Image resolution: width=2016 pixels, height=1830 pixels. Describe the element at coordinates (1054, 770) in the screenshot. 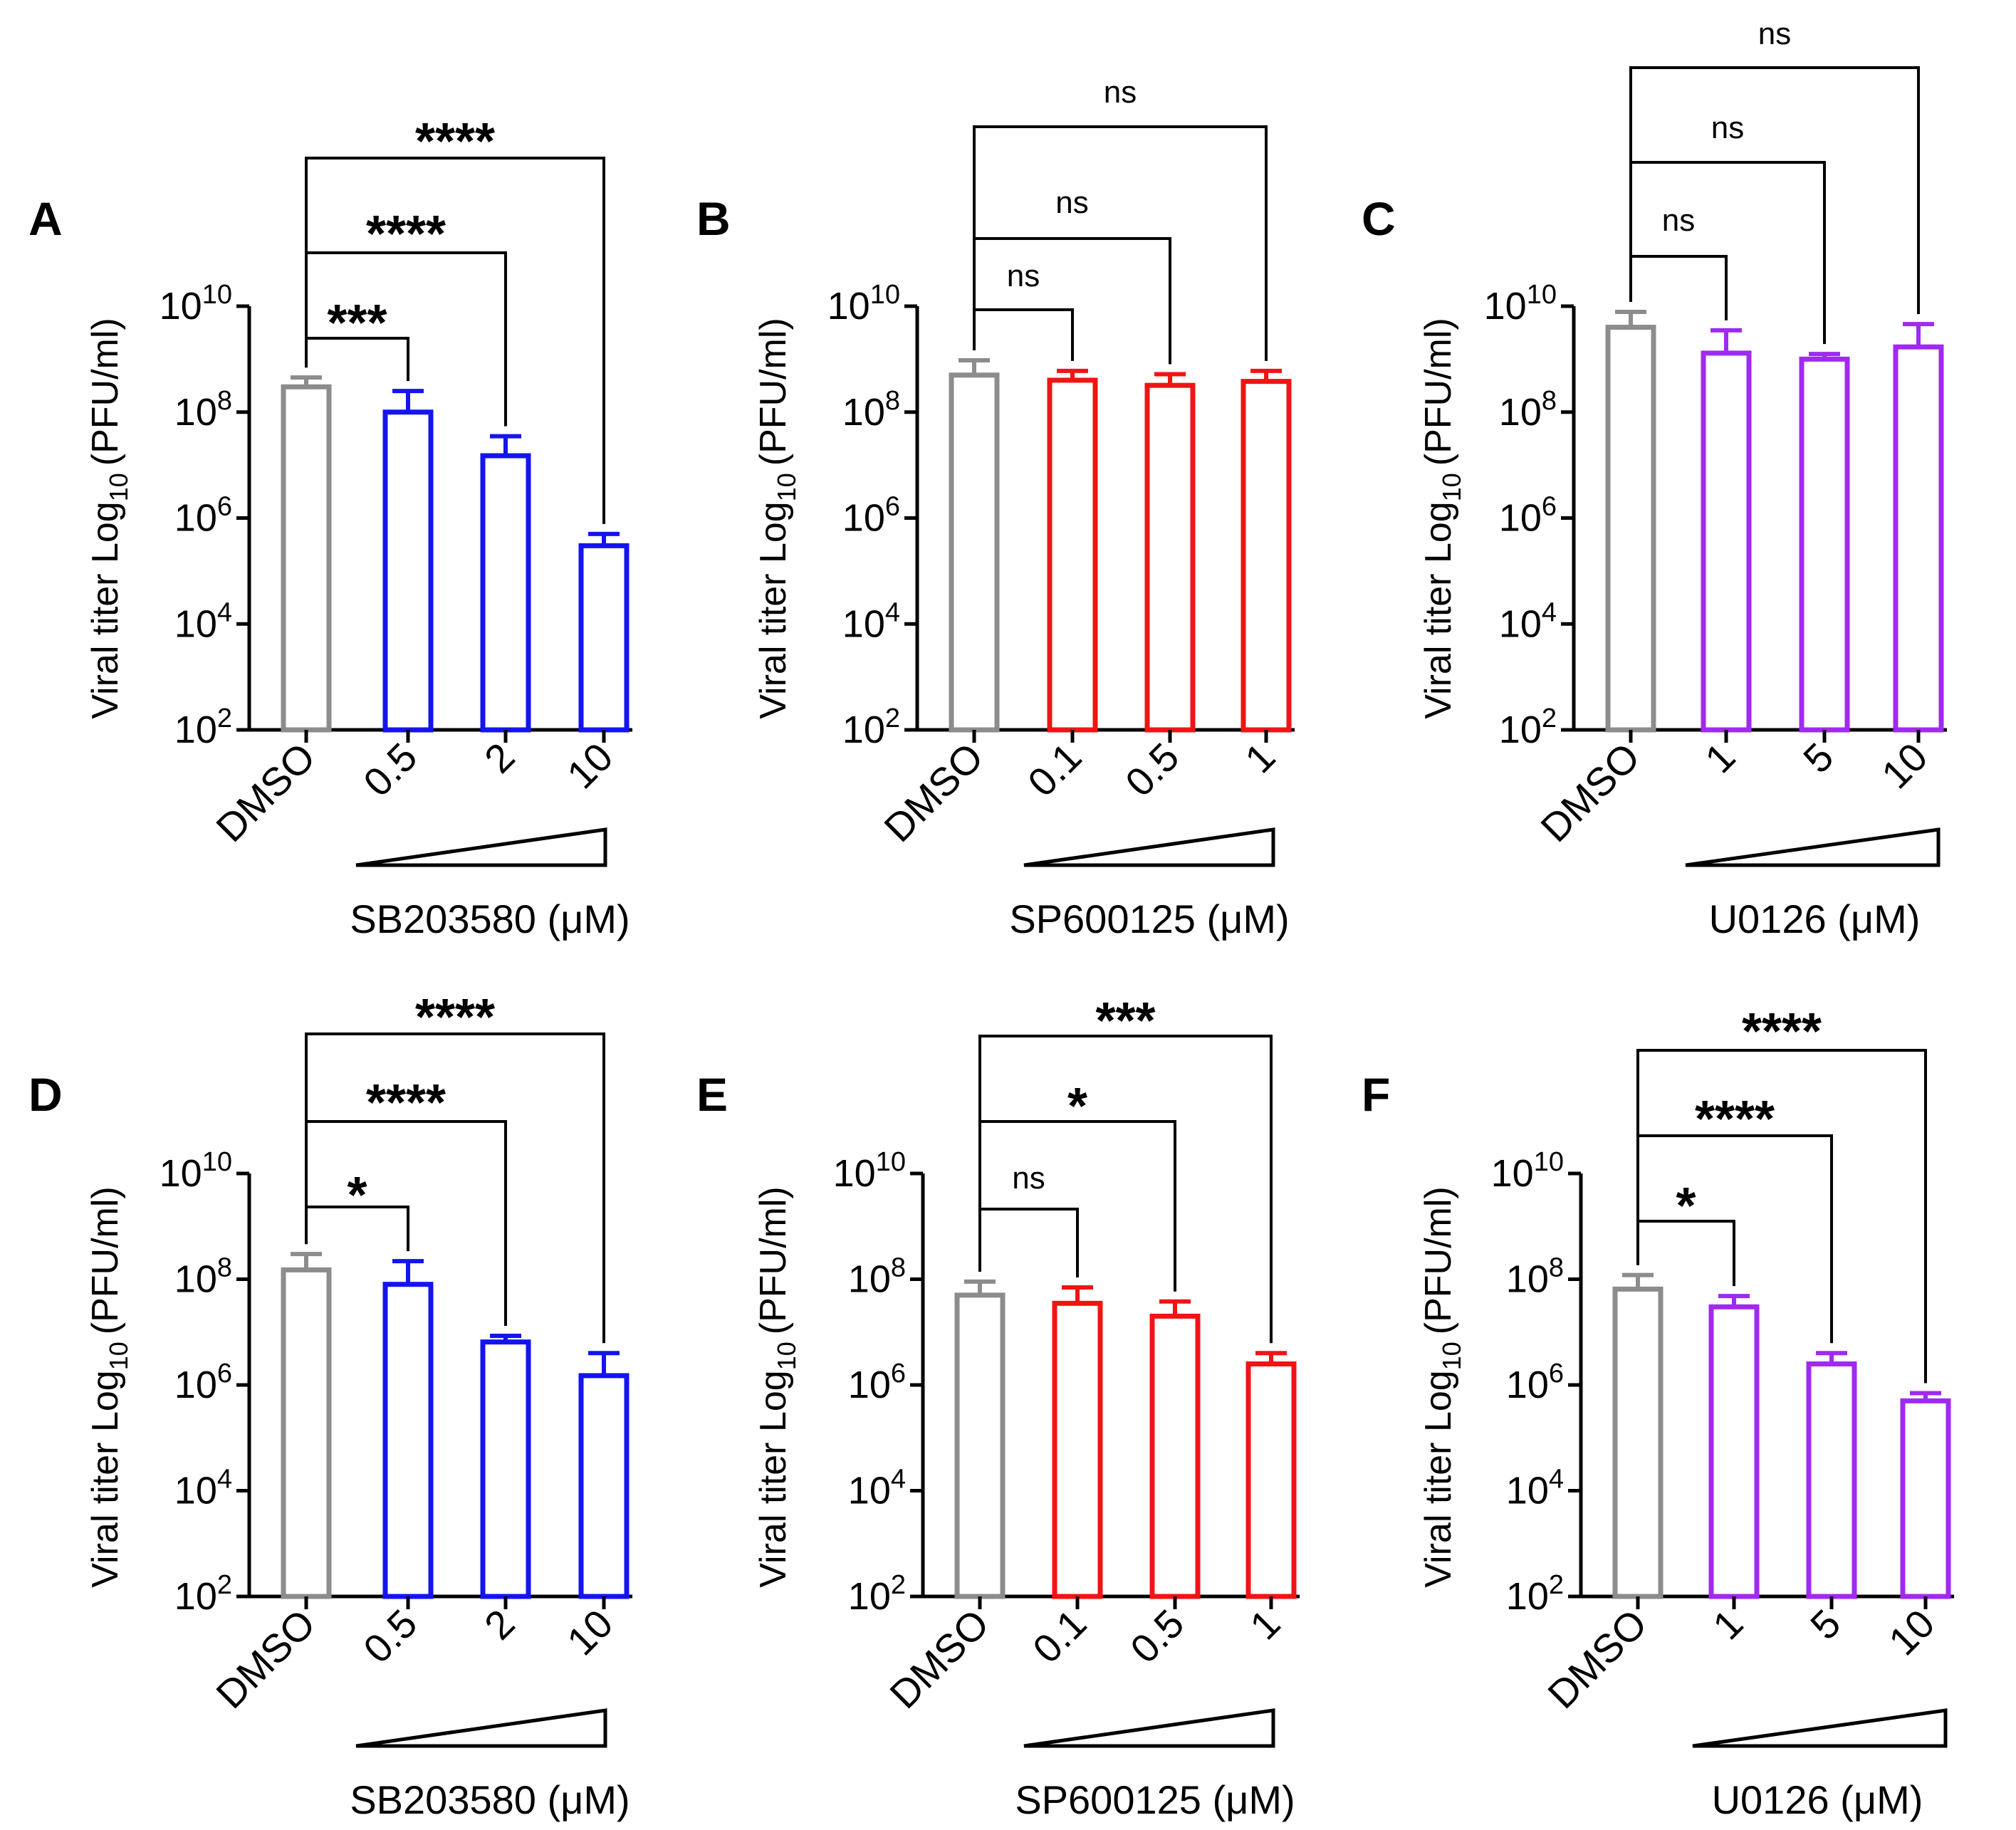

I see `category-label: 0.1` at that location.